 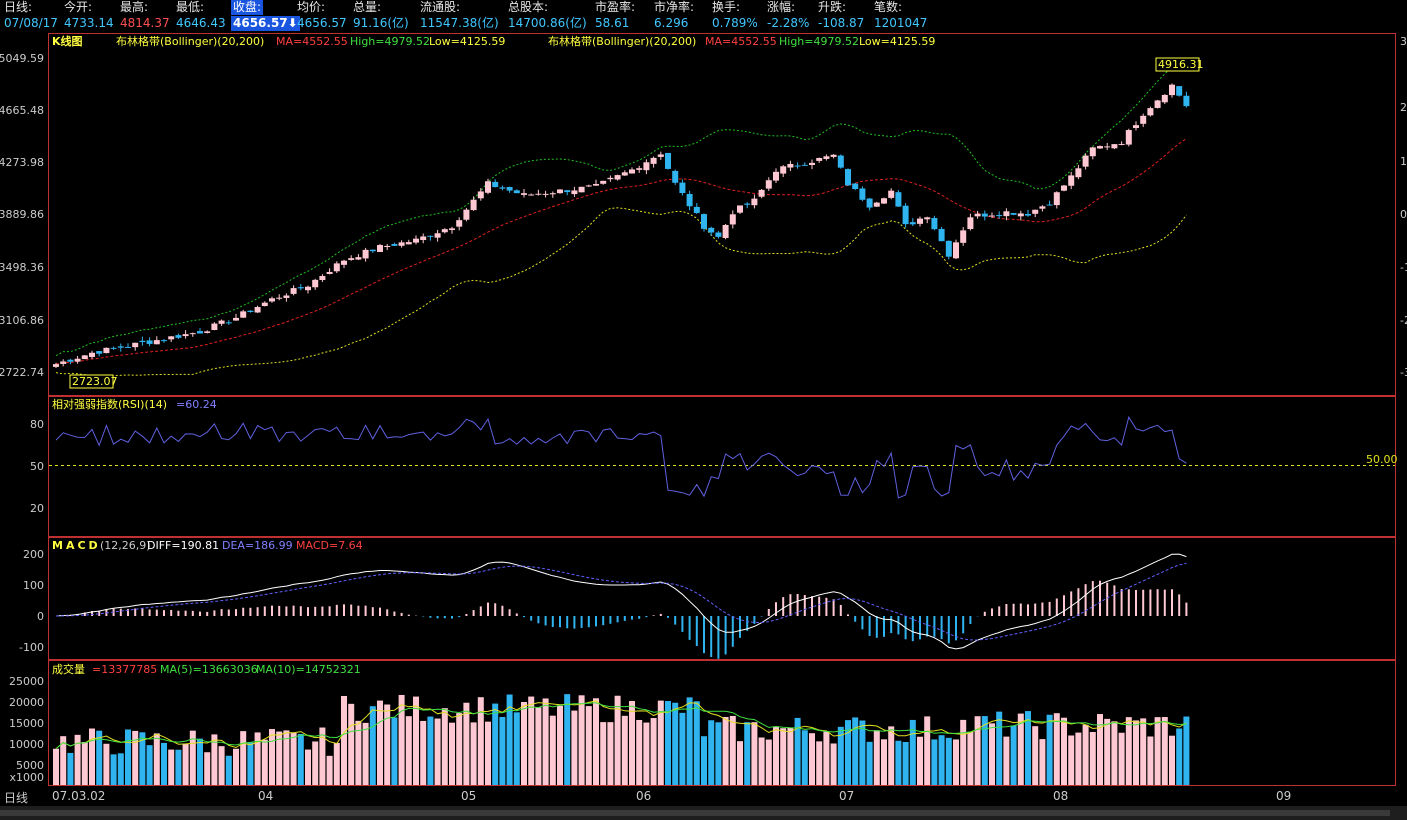 I want to click on kline-y-tick: 5049.59, so click(x=22, y=58).